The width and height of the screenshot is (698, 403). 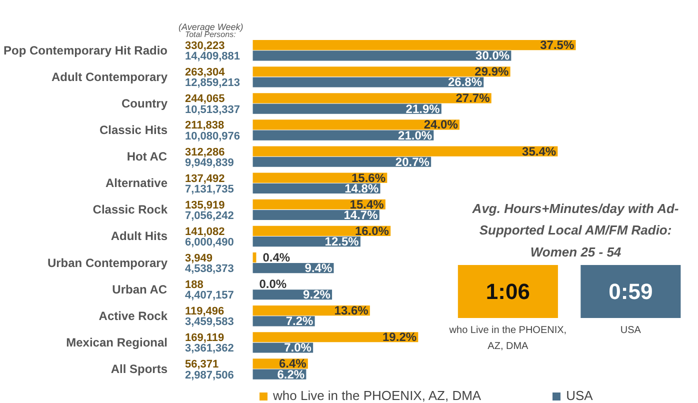 I want to click on text: 9,949,839, so click(x=209, y=162).